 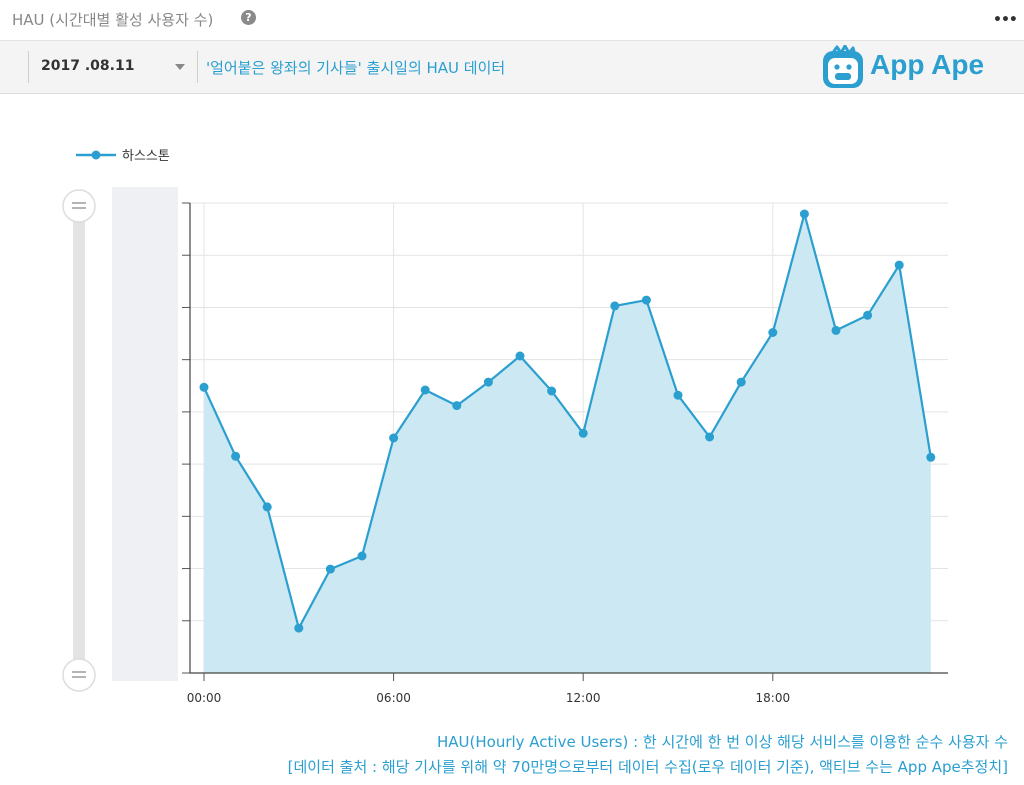 I want to click on range-slider, so click(x=120, y=439).